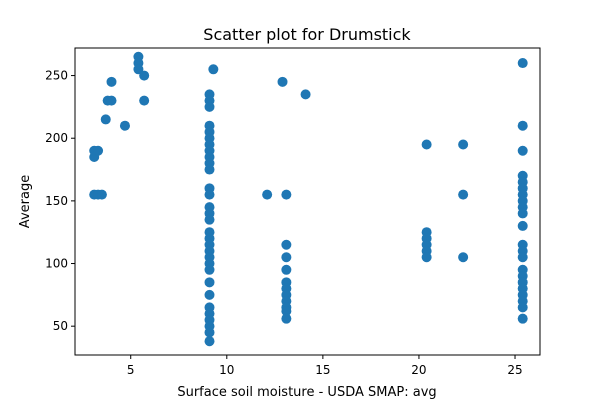 This screenshot has width=600, height=400. I want to click on y-tick-label-4: 250, so click(56, 76).